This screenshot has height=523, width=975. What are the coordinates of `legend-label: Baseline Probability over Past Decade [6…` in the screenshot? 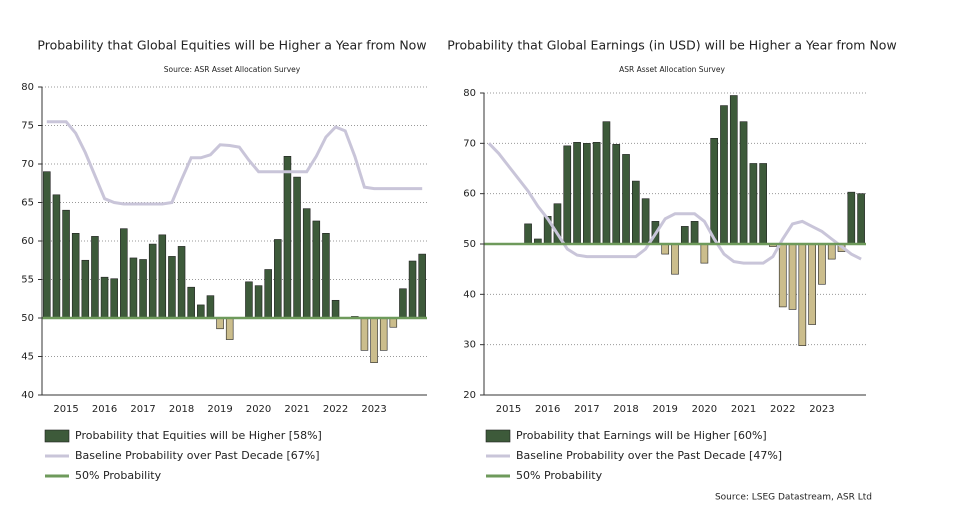 It's located at (197, 455).